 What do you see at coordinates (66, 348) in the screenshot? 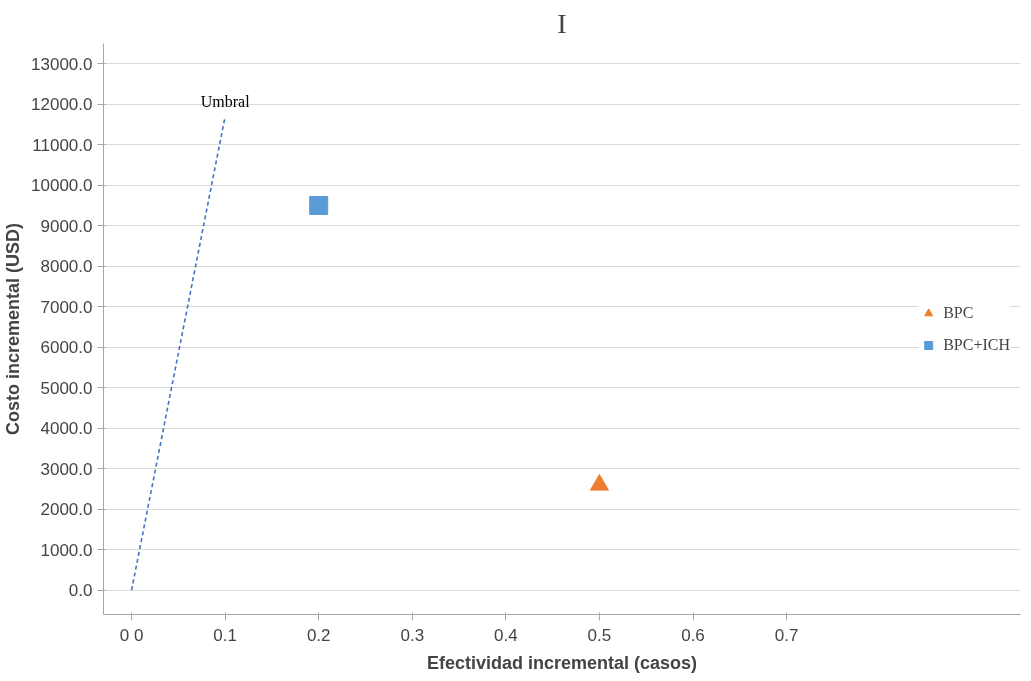
I see `y-tick-label: 6000.0` at bounding box center [66, 348].